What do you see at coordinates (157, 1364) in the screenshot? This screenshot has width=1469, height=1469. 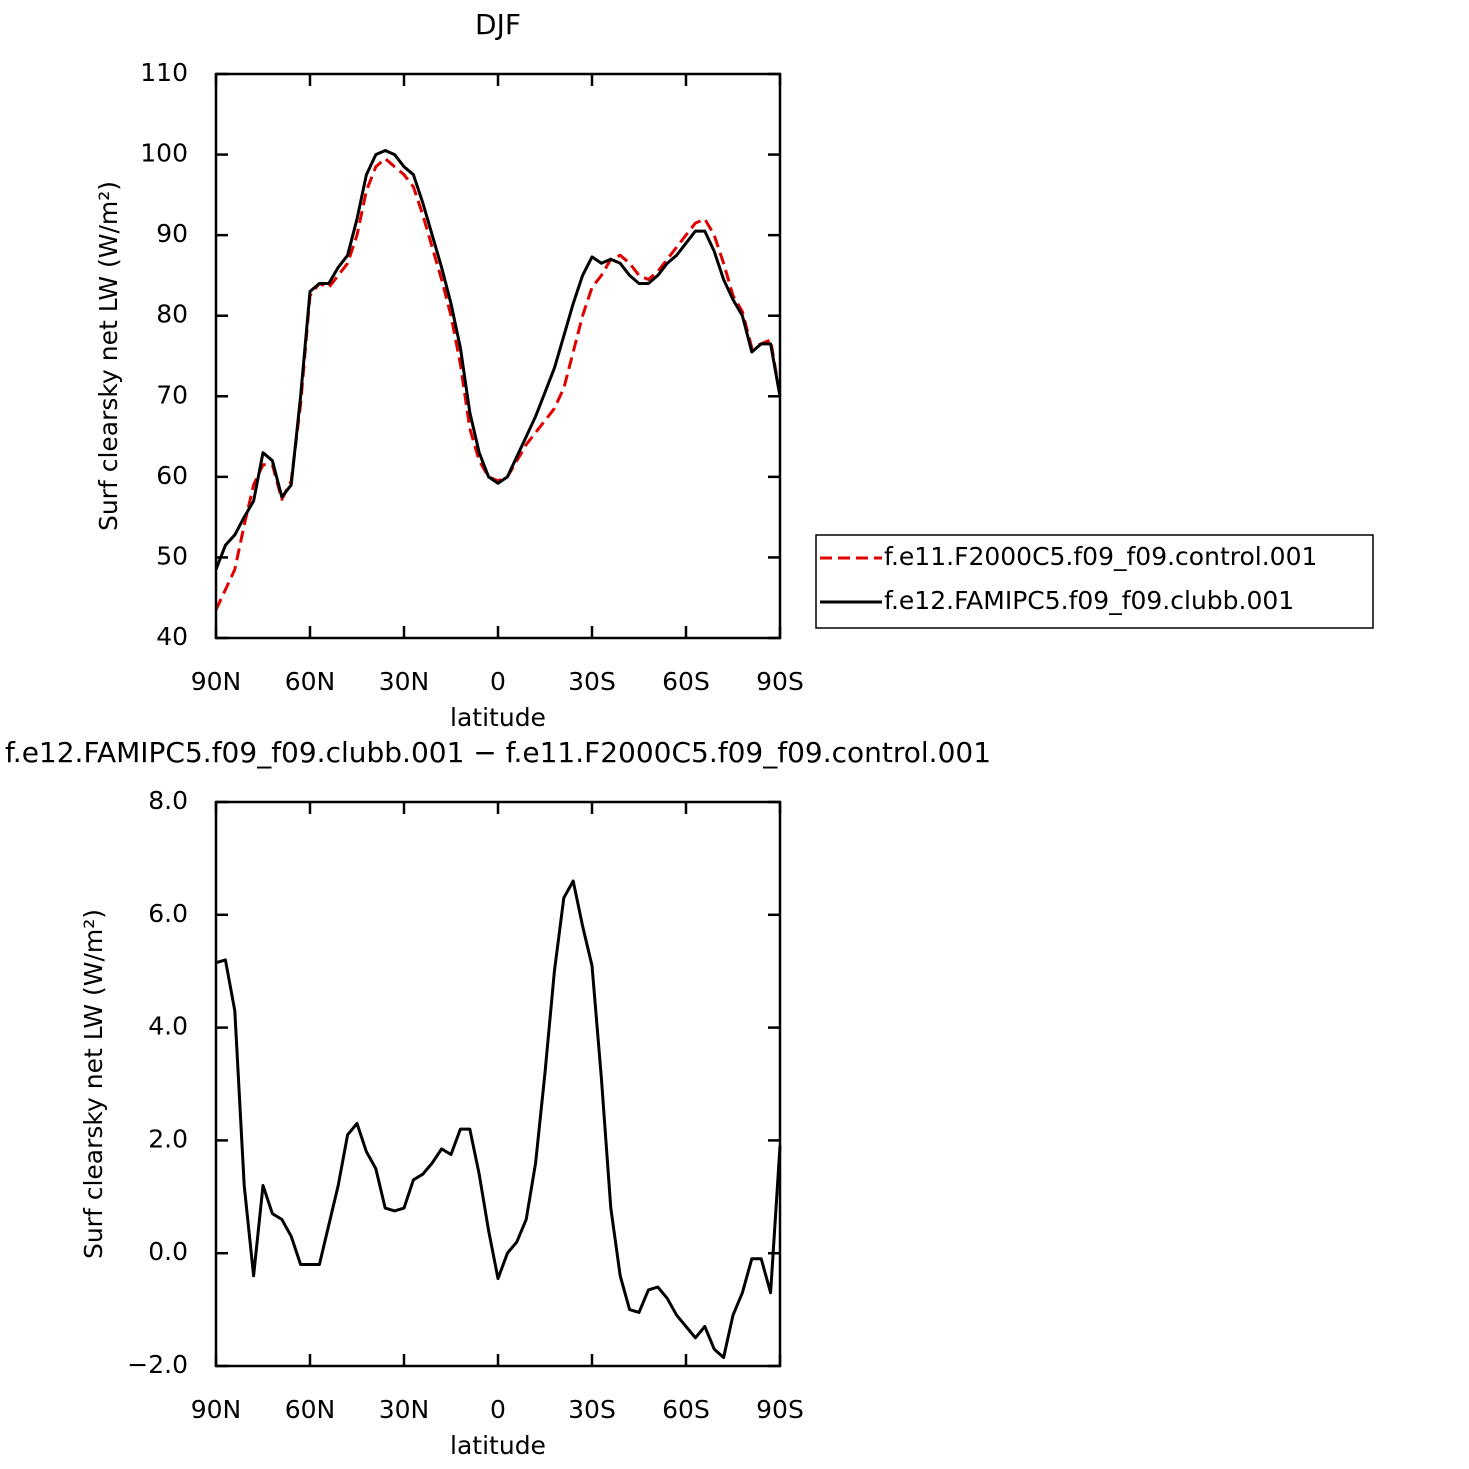 I see `y-tick-label: −2.0` at bounding box center [157, 1364].